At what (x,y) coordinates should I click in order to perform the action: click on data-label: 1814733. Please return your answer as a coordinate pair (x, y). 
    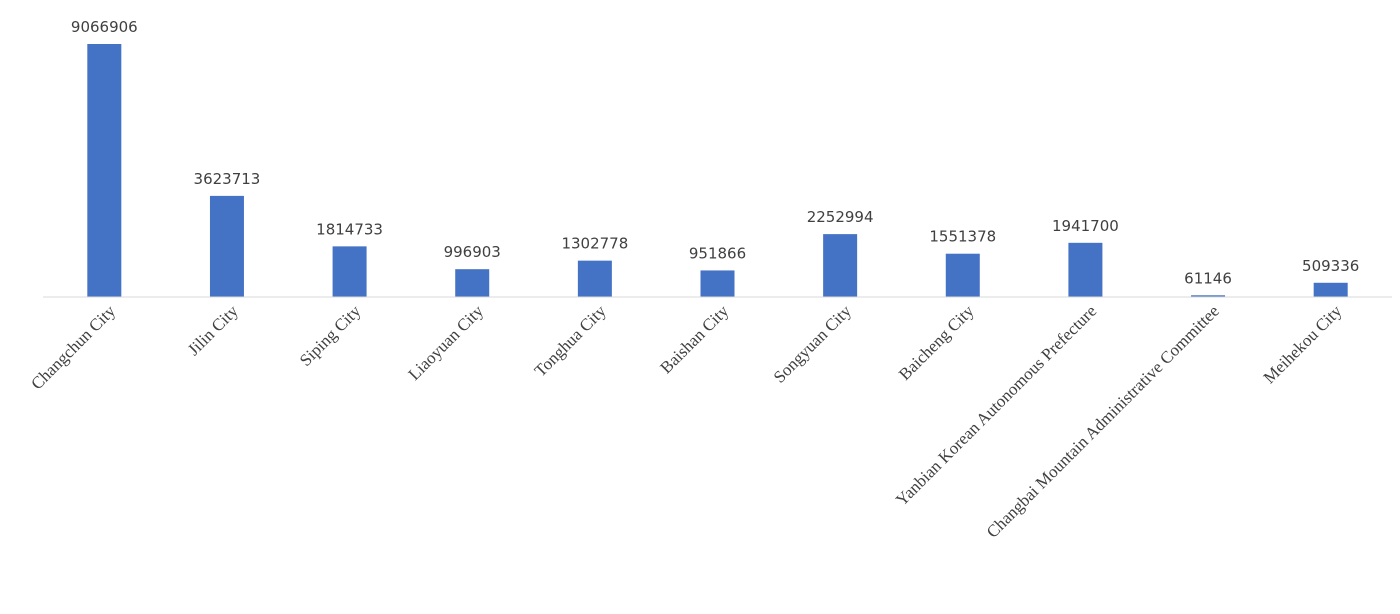
    Looking at the image, I should click on (349, 229).